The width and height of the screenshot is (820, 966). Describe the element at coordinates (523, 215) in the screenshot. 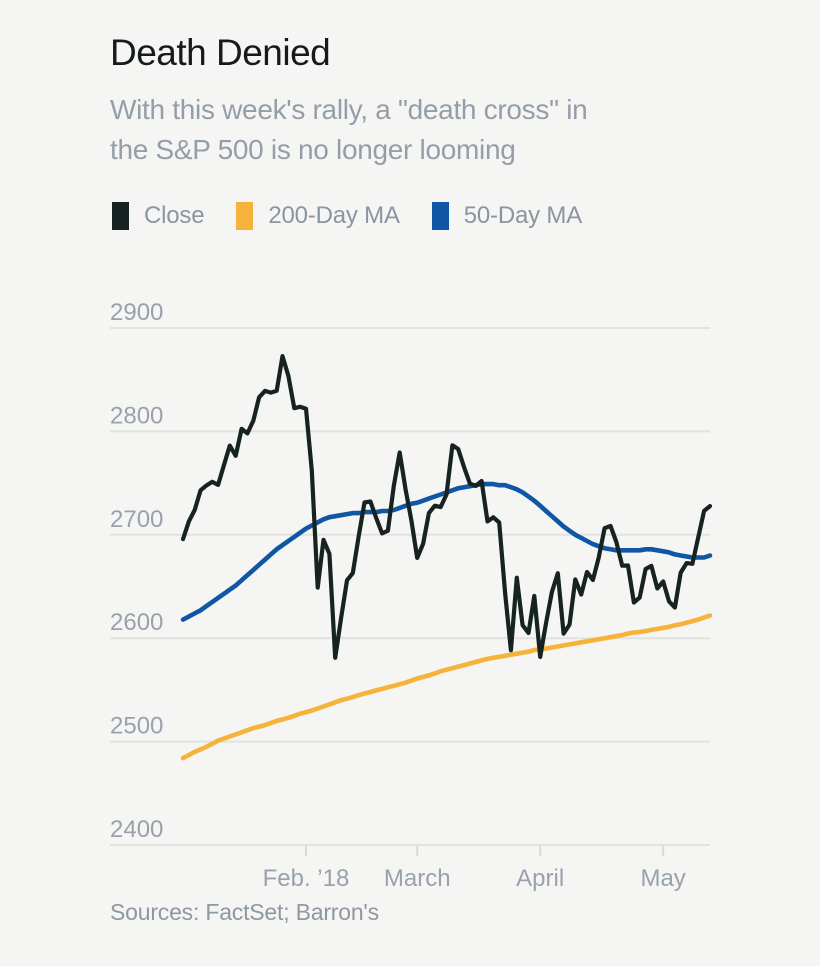

I see `legend-label-50-day-ma: 50-Day MA` at that location.